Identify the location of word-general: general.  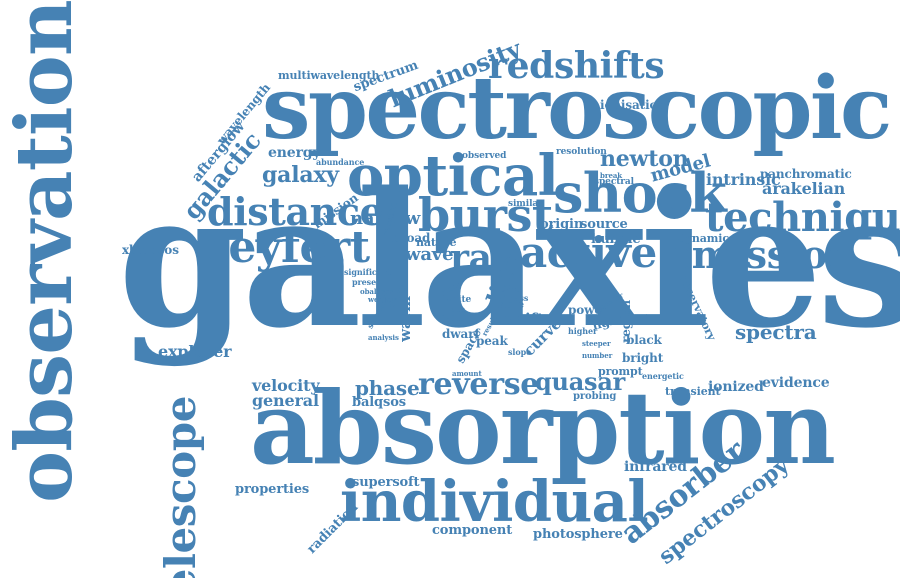
(285, 400).